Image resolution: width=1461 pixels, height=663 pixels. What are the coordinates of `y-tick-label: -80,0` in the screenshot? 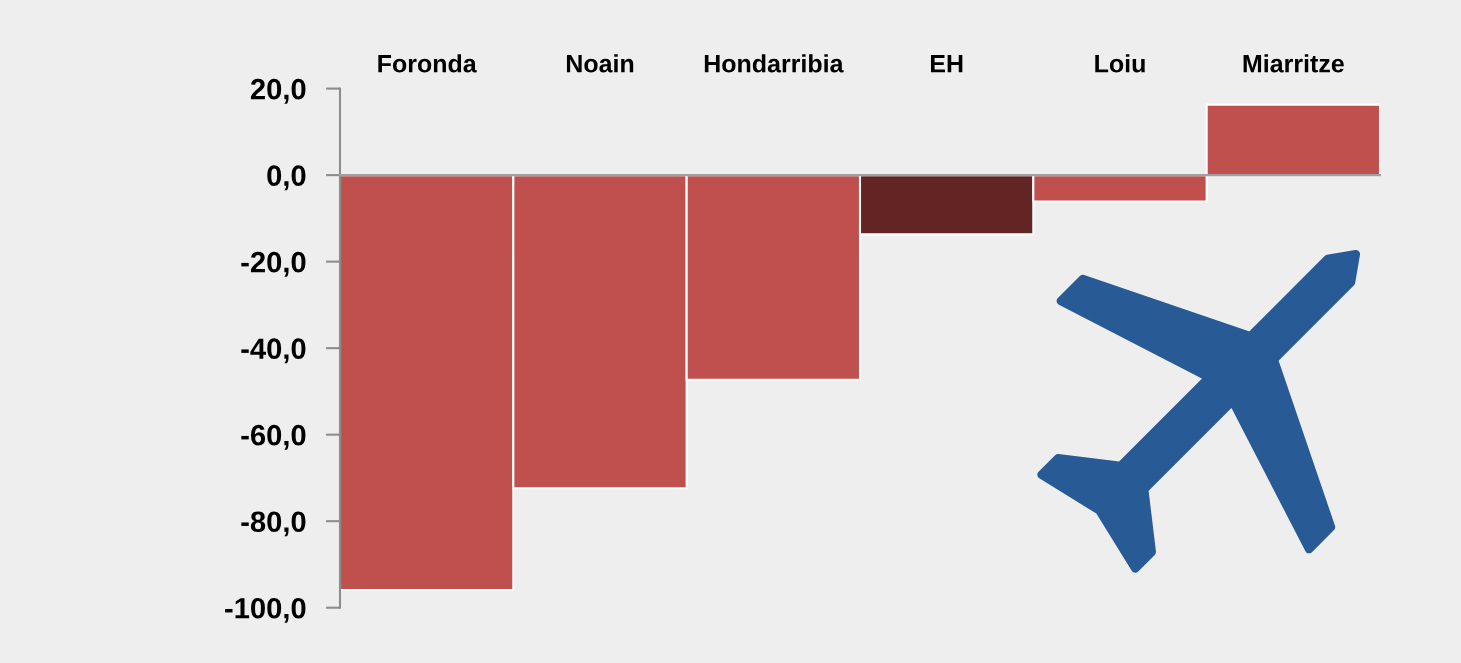 It's located at (273, 524).